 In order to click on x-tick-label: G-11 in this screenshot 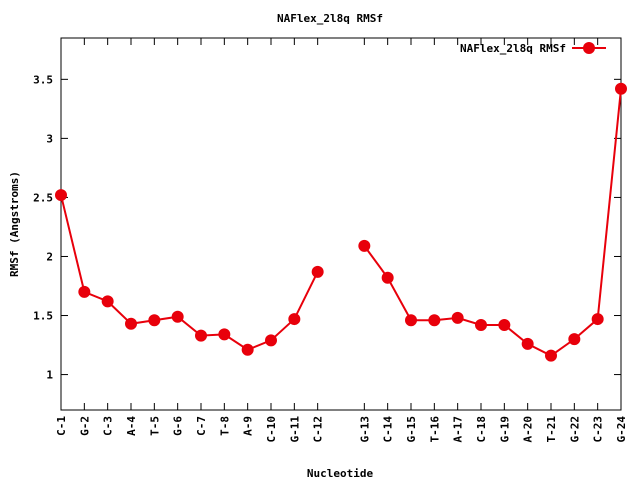, I will do `click(294, 429)`.